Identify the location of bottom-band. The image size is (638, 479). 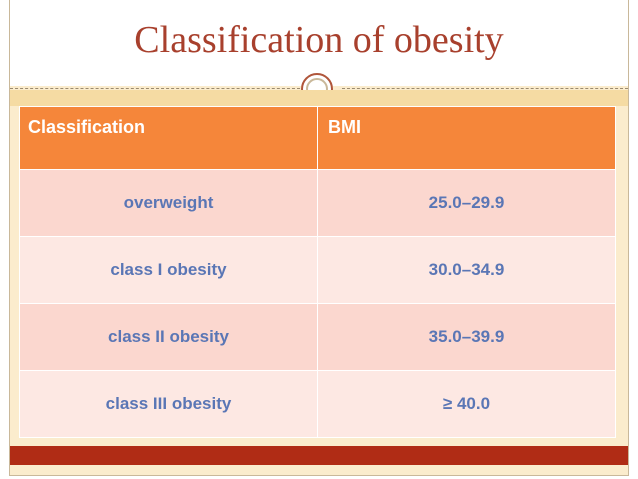
(319, 455).